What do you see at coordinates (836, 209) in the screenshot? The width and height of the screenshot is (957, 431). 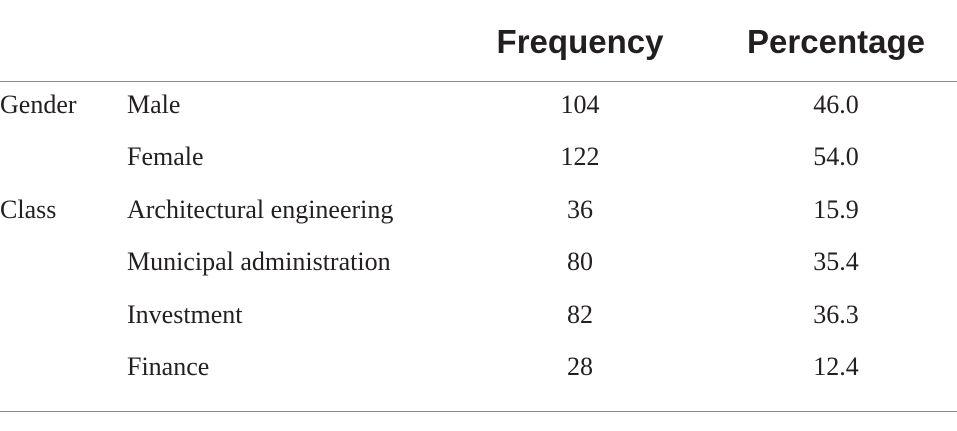 I see `percentage-cell: 15.9` at bounding box center [836, 209].